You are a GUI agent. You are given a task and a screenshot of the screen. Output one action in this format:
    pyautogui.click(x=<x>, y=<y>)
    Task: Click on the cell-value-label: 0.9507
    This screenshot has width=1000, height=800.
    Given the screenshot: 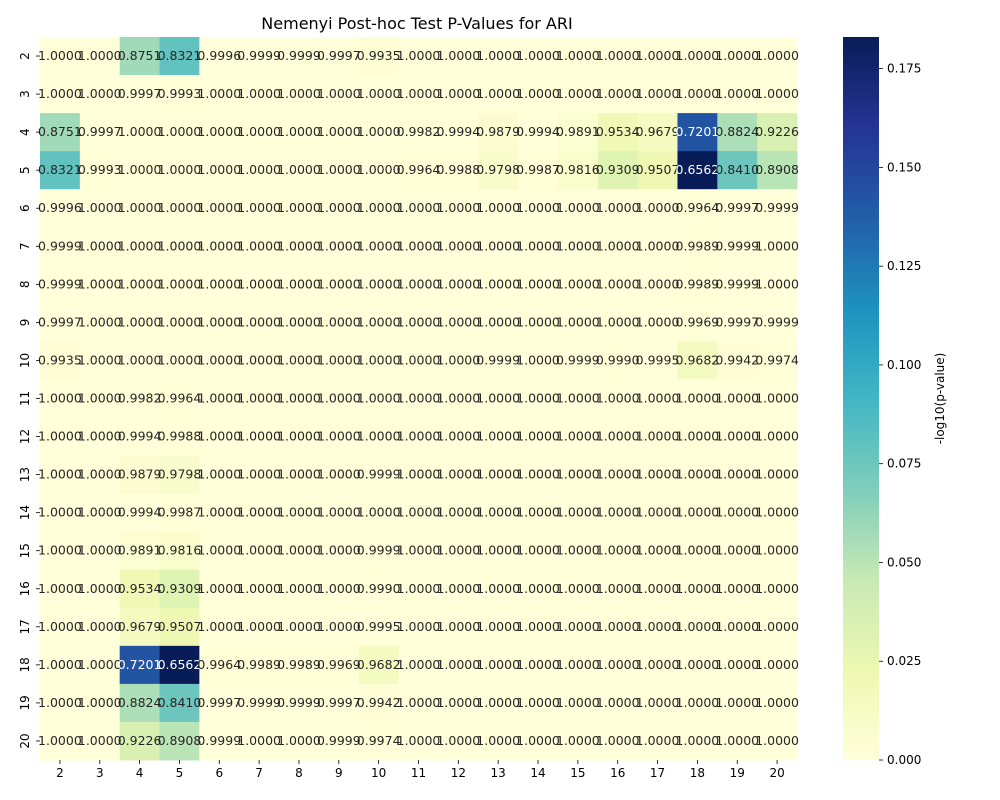 What is the action you would take?
    pyautogui.click(x=658, y=169)
    